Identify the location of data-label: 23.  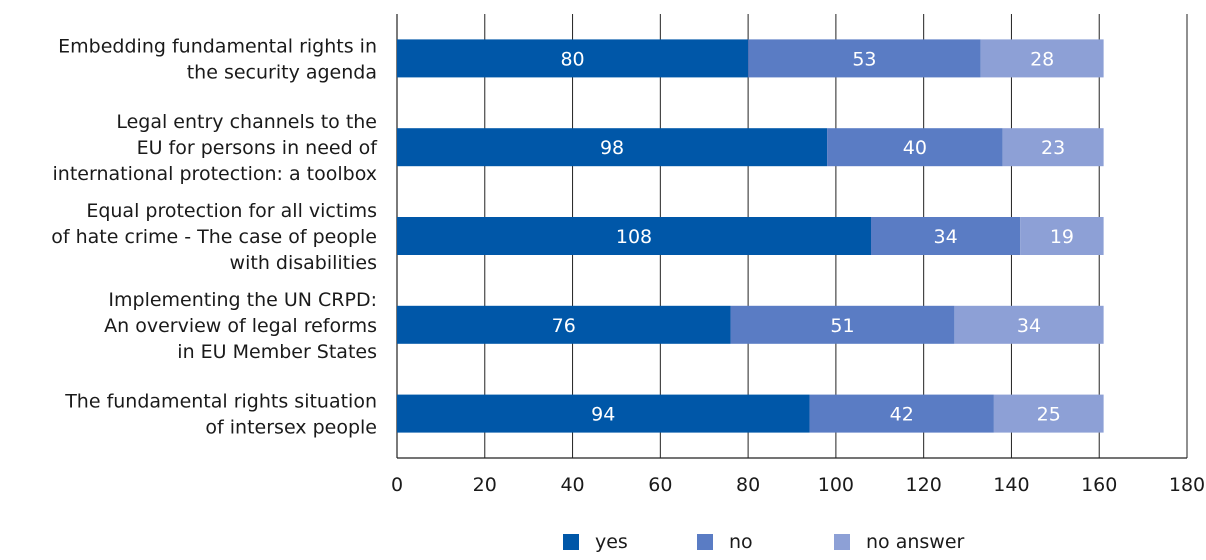
(1053, 148).